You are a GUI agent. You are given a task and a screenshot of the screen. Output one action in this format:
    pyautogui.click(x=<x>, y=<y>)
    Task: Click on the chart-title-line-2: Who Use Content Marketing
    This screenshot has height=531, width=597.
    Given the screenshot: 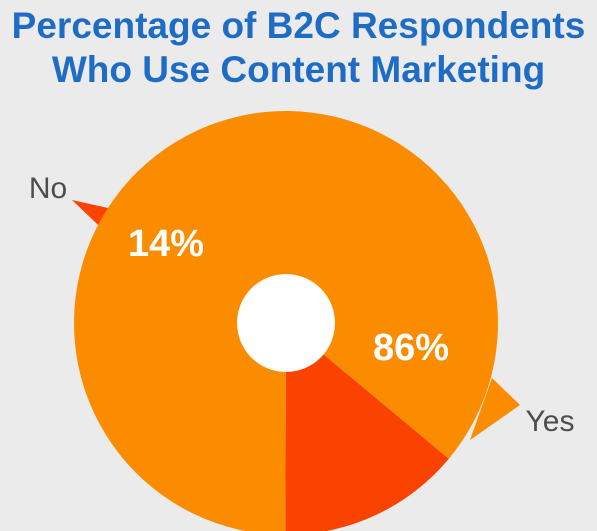 What is the action you would take?
    pyautogui.click(x=298, y=69)
    